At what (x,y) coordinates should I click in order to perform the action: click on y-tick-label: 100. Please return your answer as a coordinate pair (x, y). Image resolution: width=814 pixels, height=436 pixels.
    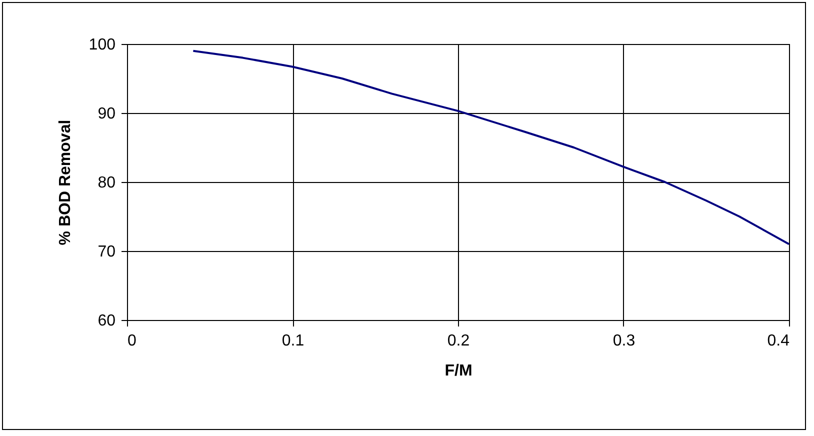
    Looking at the image, I should click on (102, 45).